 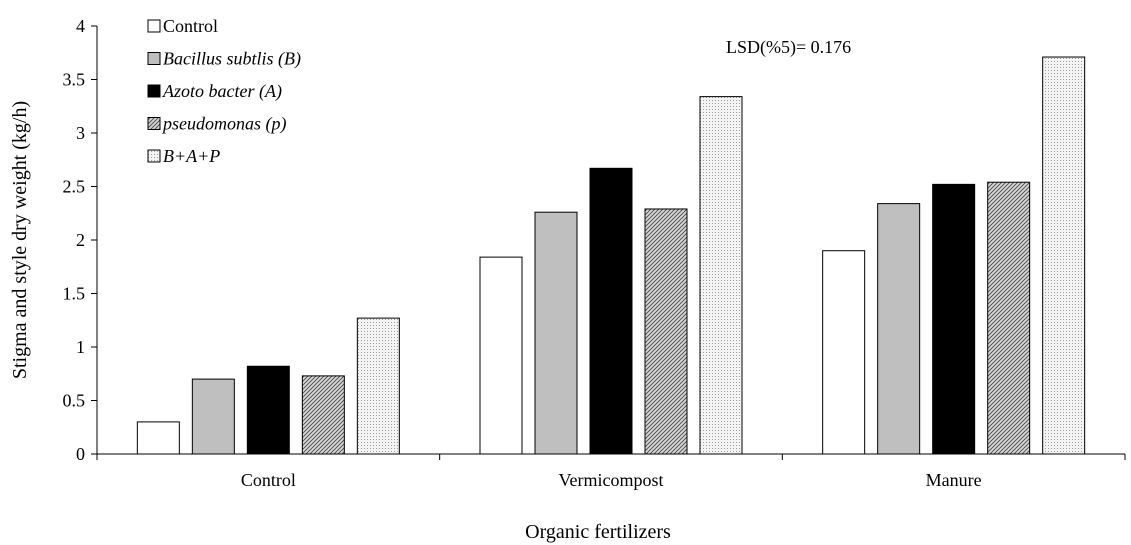 I want to click on lsd-annotation: LSD(%5)= 0.176, so click(x=788, y=47).